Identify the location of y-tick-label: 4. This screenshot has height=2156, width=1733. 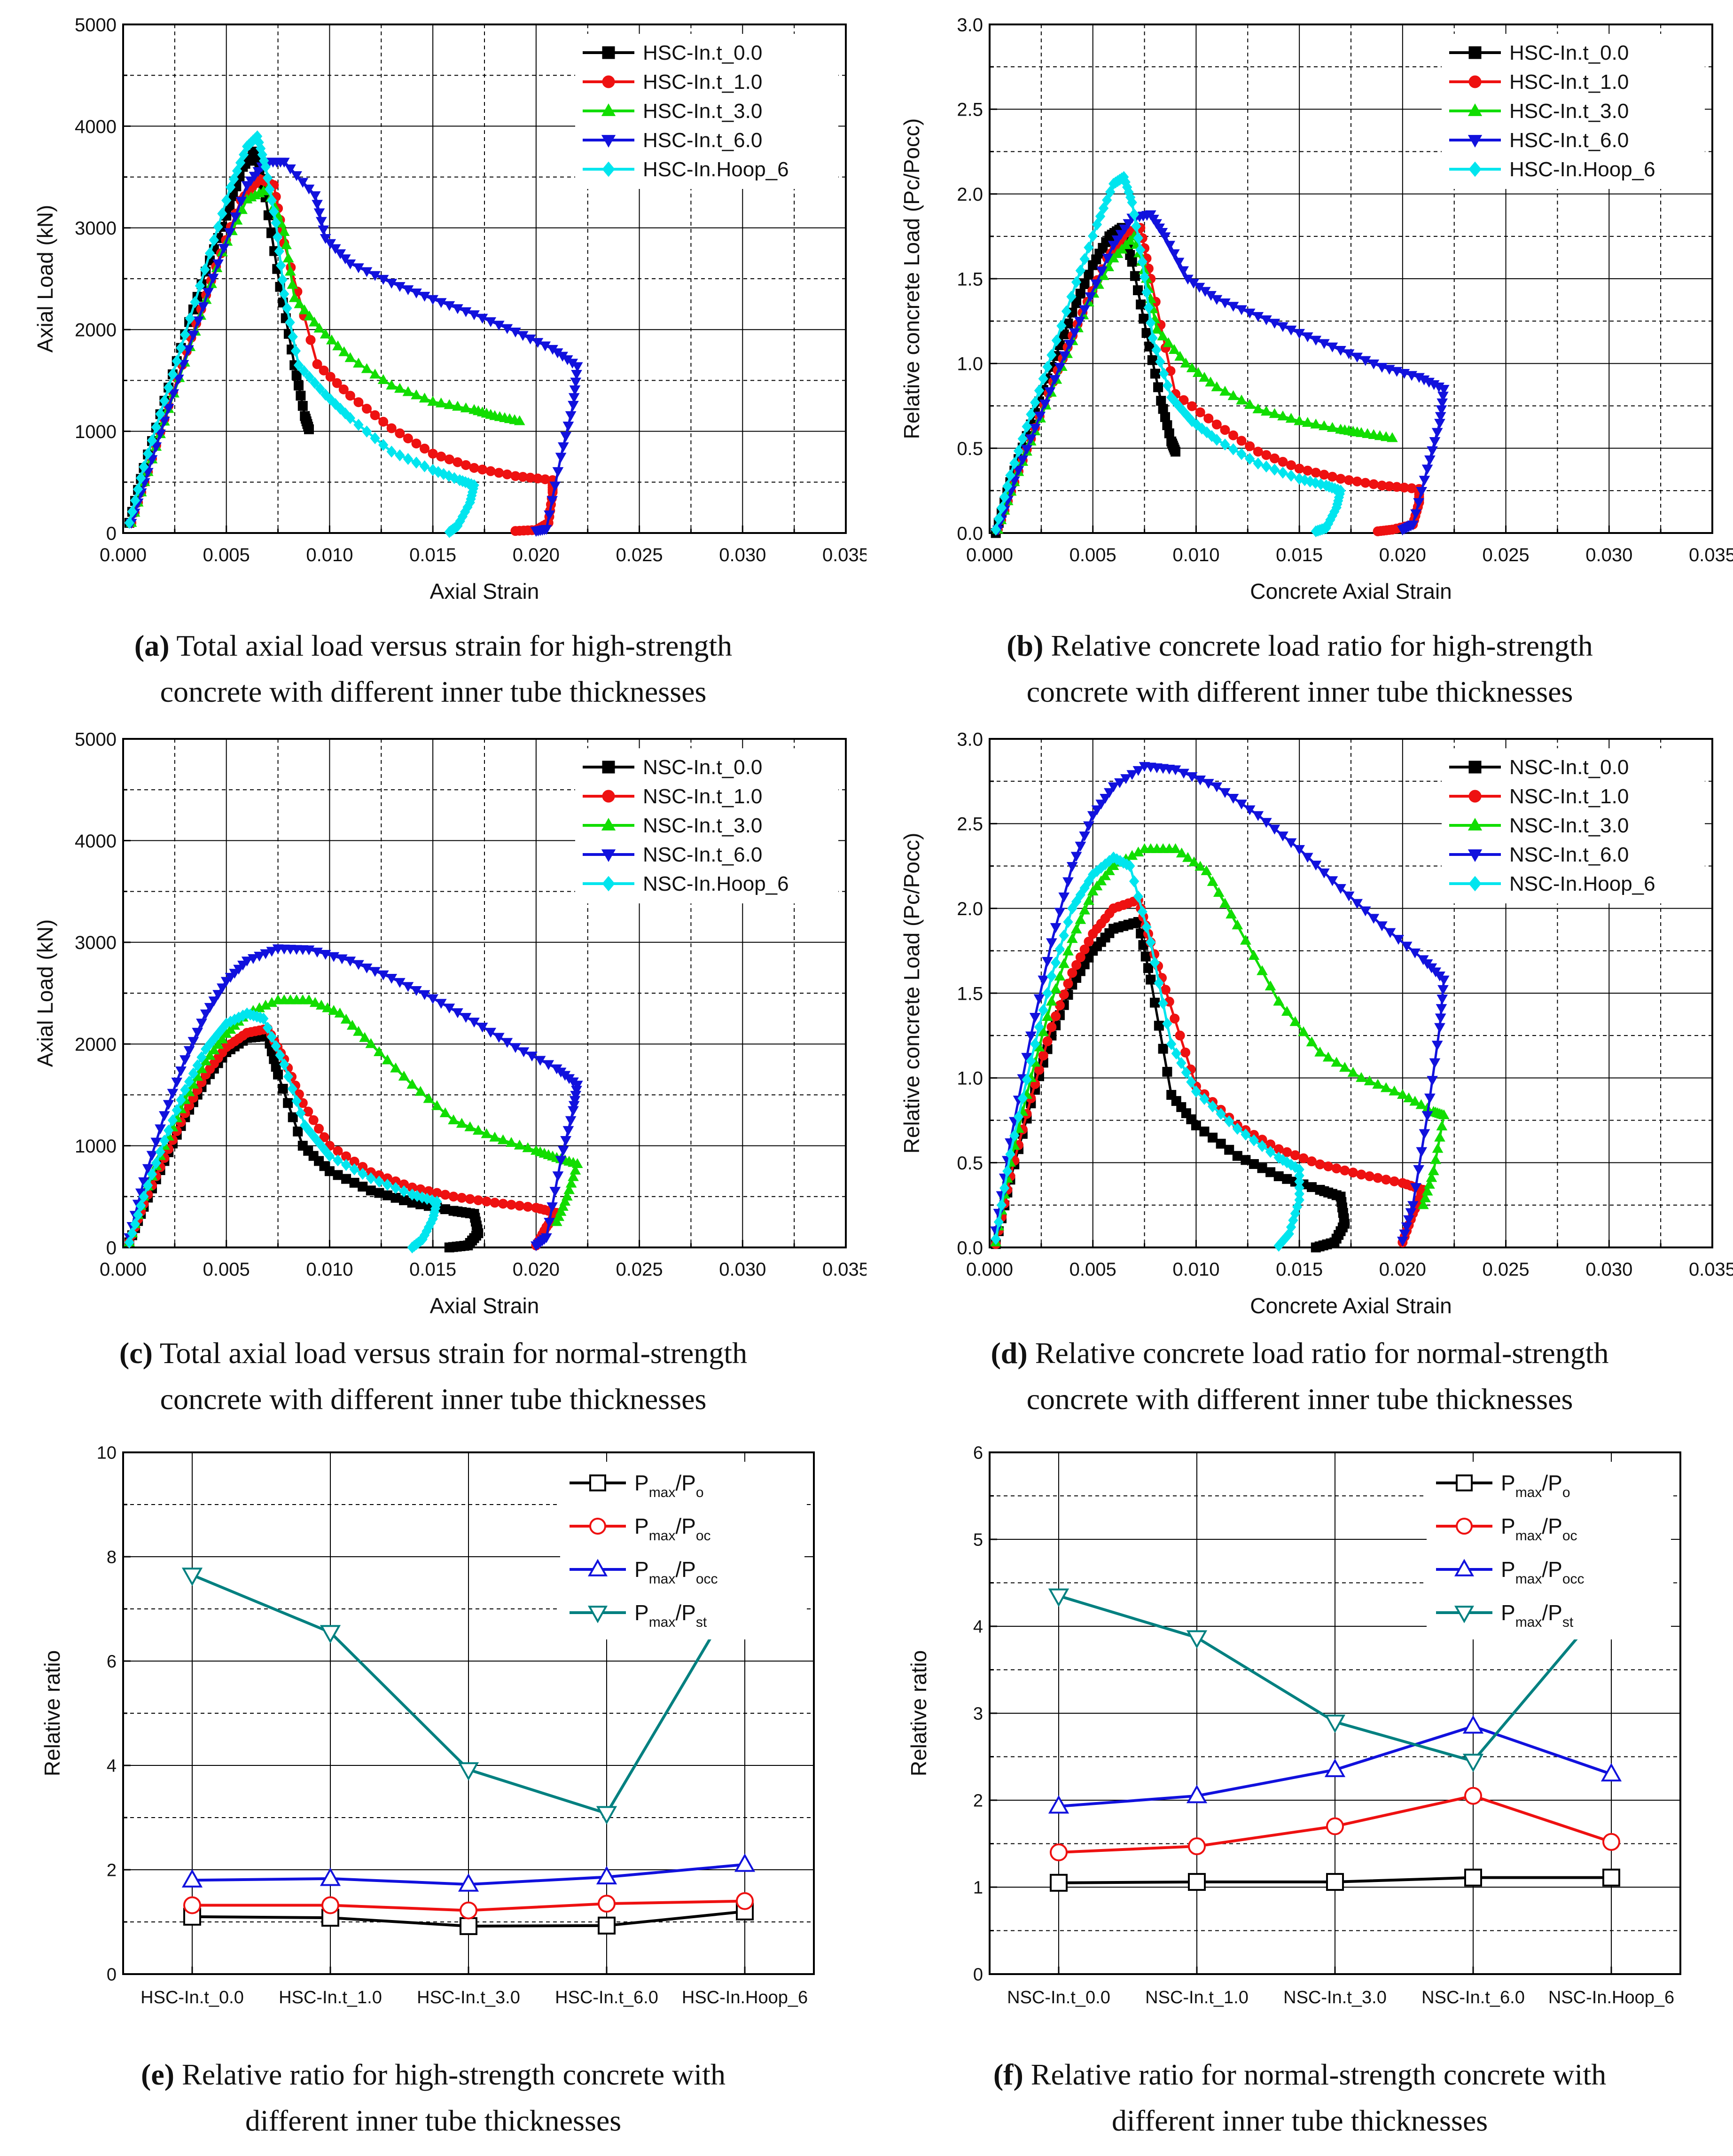
(112, 1766).